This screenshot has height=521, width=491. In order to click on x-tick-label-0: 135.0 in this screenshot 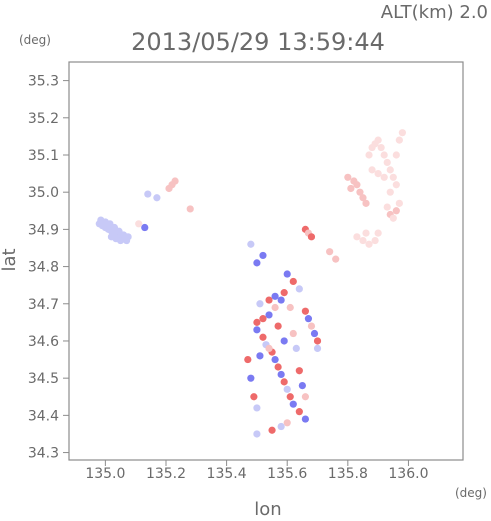, I will do `click(105, 474)`.